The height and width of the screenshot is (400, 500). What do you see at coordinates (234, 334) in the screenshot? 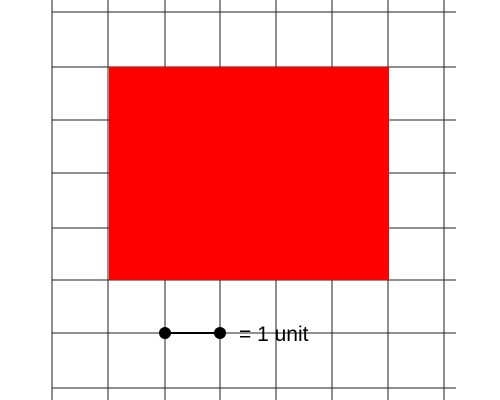
I see `unit-legend: = 1 unit` at bounding box center [234, 334].